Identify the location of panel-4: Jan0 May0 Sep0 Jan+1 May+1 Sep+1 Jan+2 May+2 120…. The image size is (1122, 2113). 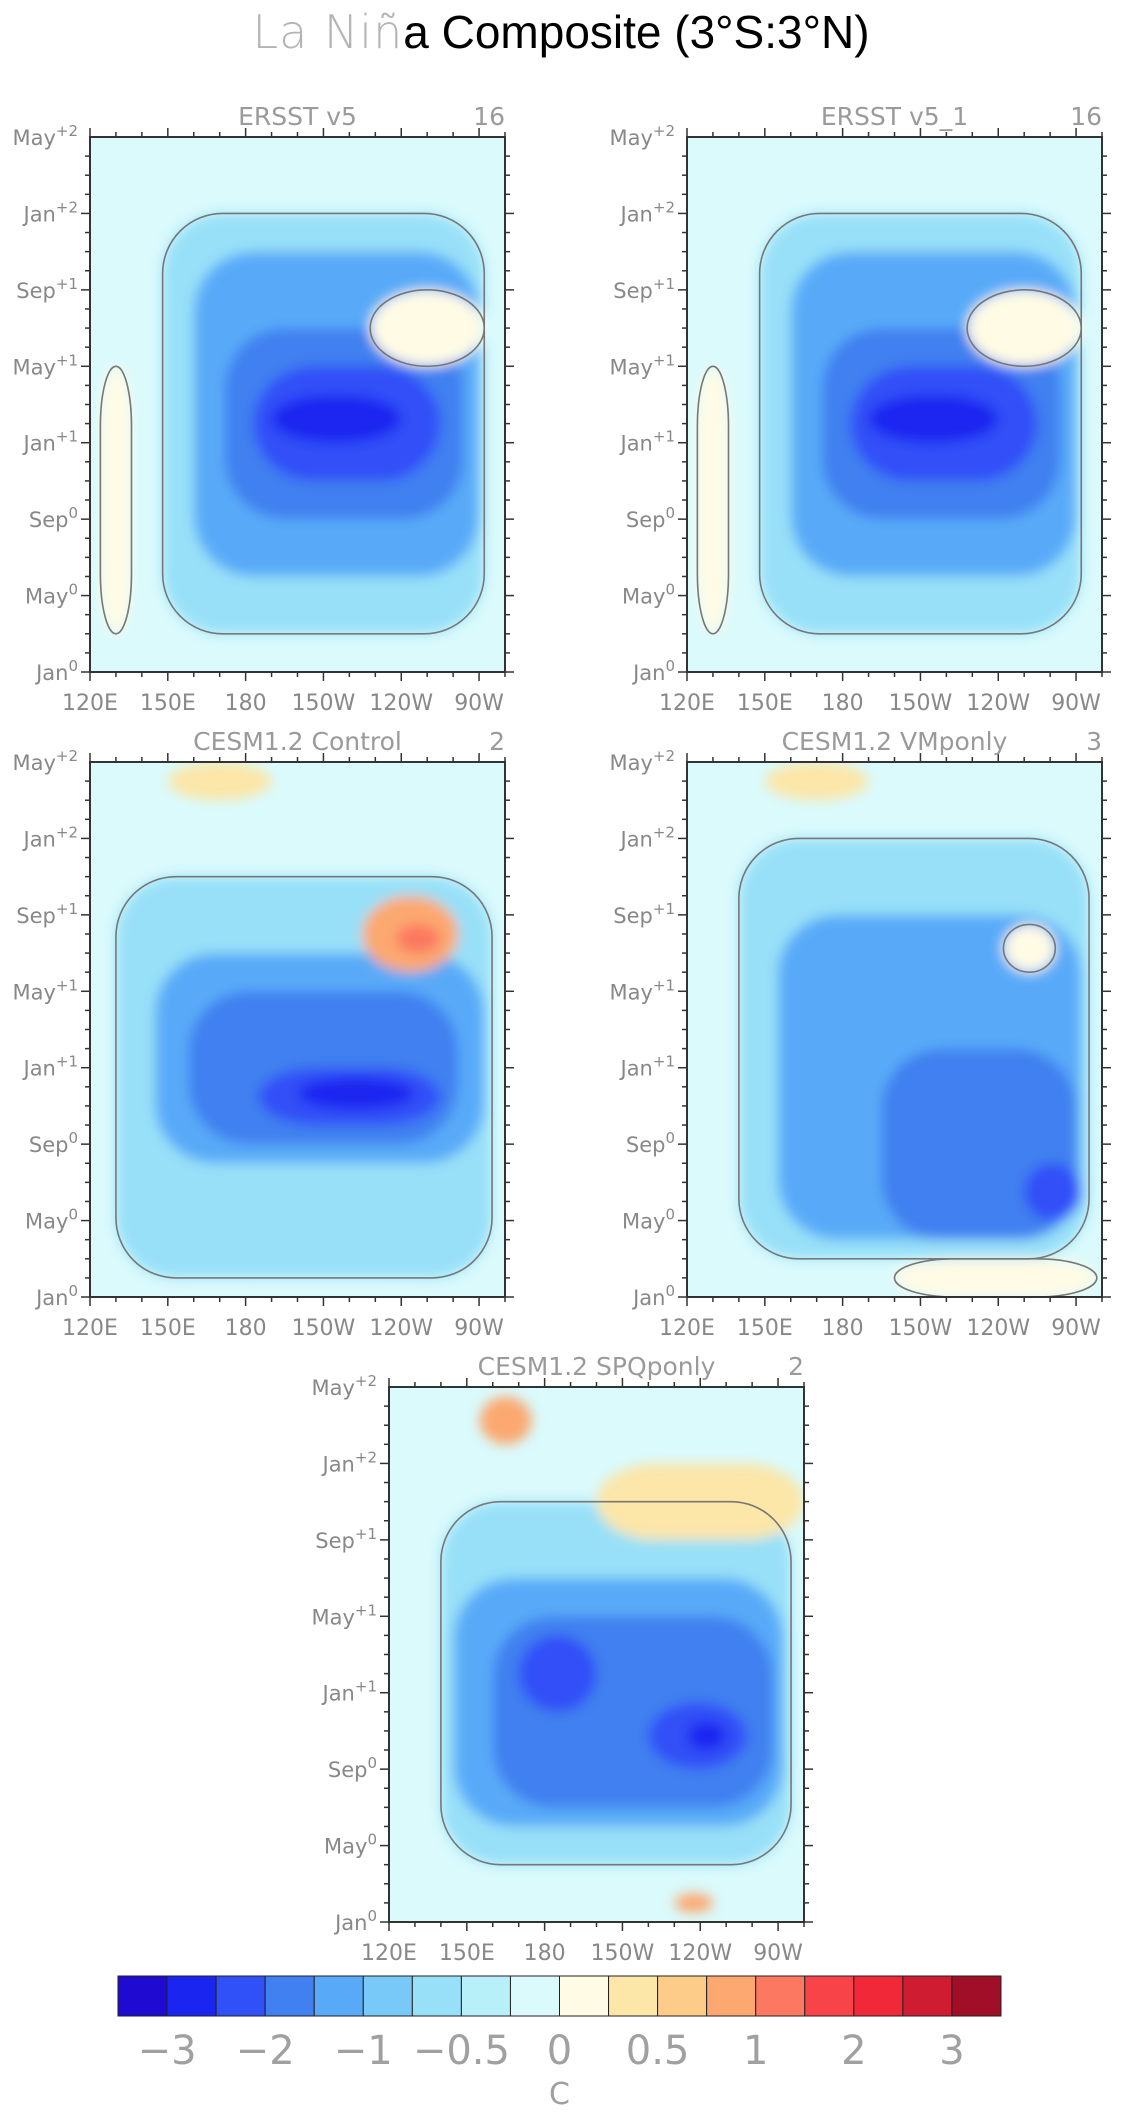
(860, 1034).